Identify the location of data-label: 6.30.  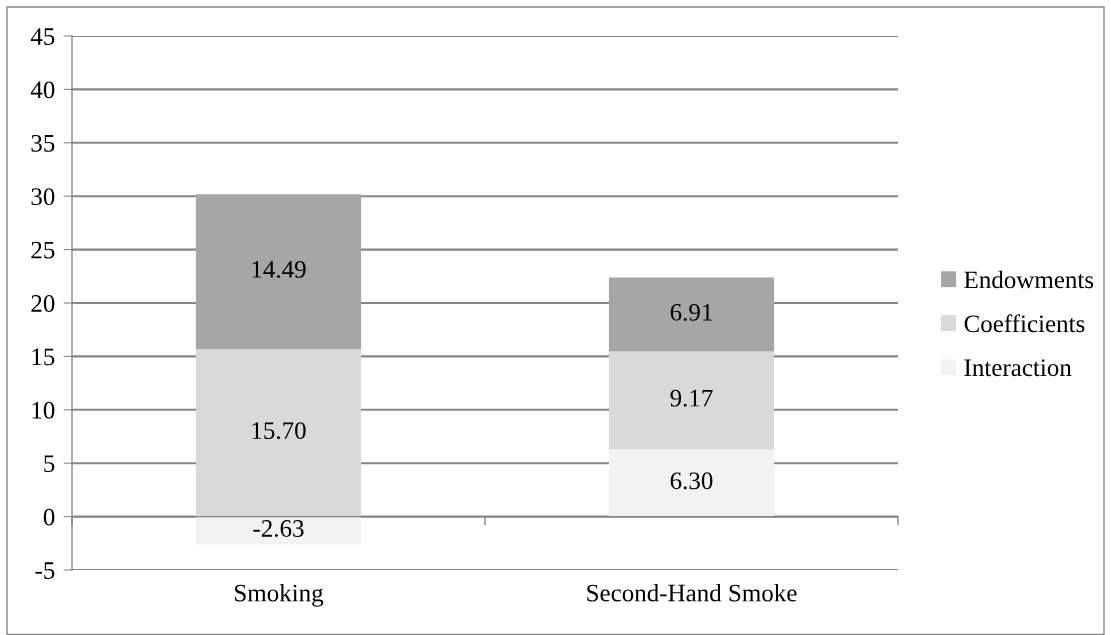
(691, 481).